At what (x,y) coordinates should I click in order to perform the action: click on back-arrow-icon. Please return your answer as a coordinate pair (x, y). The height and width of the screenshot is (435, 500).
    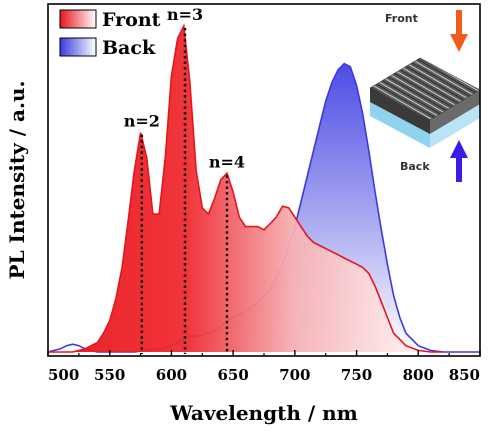
    Looking at the image, I should click on (459, 161).